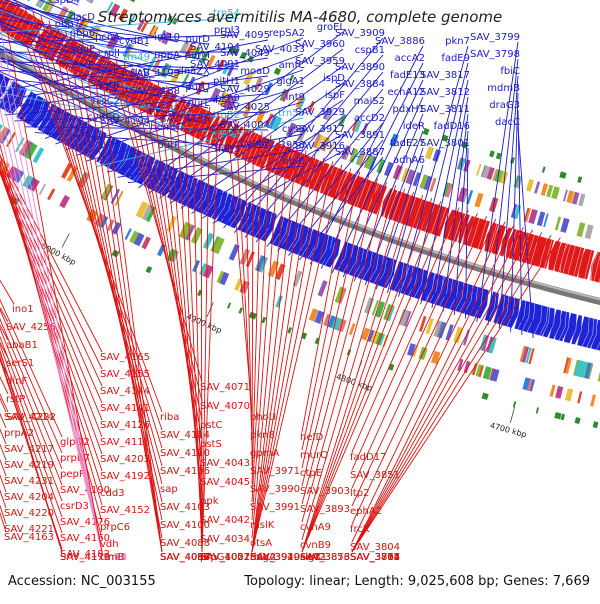 The image size is (600, 604). What do you see at coordinates (495, 37) in the screenshot?
I see `forward-gene-label: SAV_3799` at bounding box center [495, 37].